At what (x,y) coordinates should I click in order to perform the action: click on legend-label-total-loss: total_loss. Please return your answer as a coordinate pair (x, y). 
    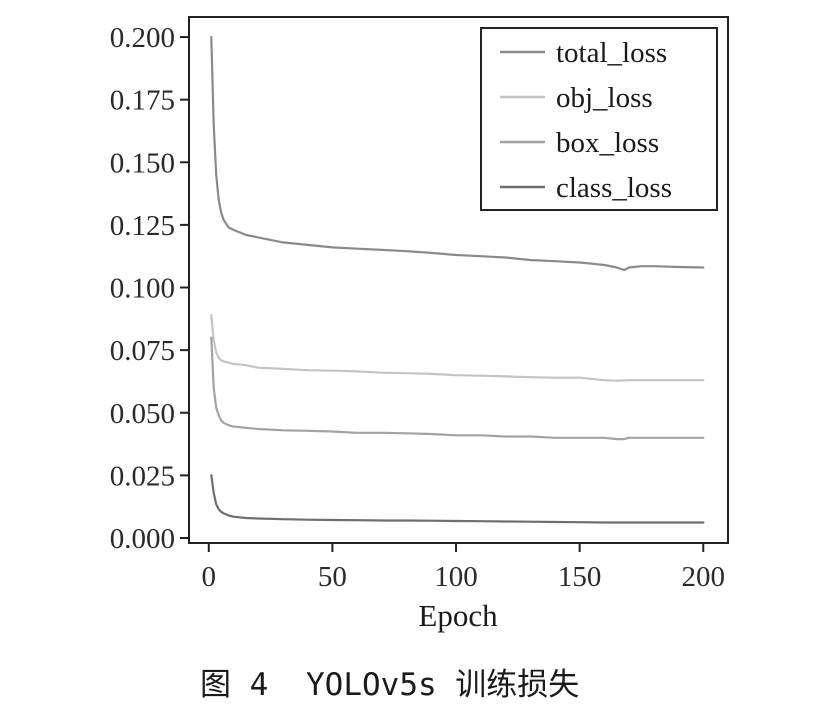
    Looking at the image, I should click on (611, 53).